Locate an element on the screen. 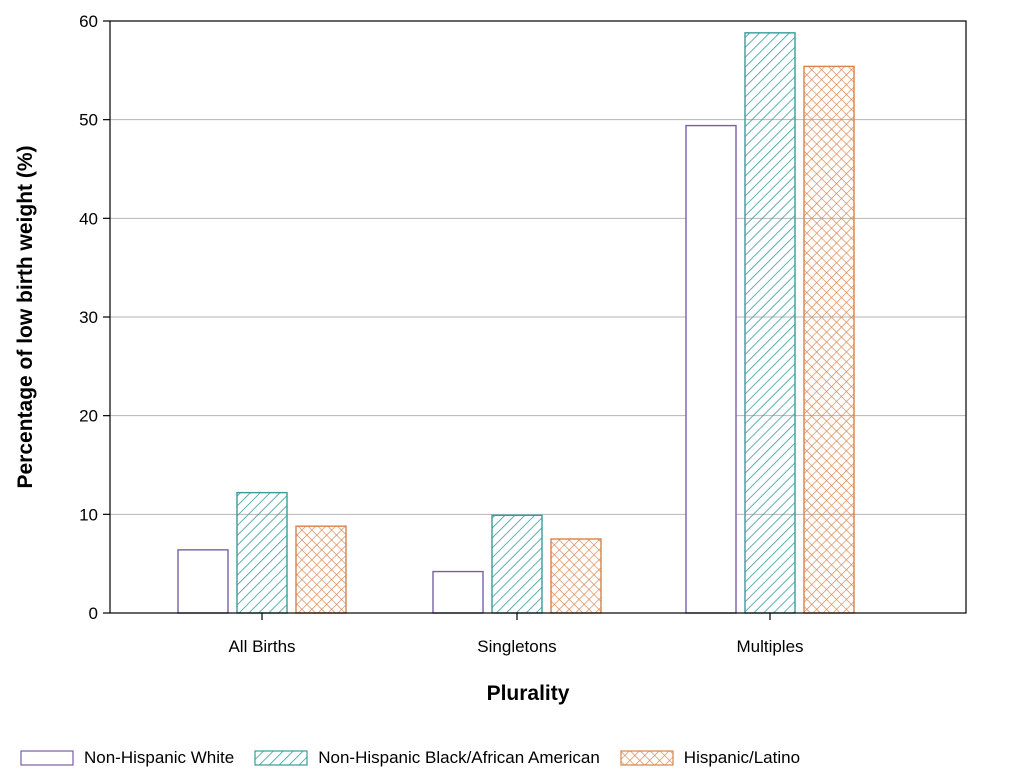 This screenshot has width=1024, height=776. x-axis-ticks: All Births Singletons Multiples is located at coordinates (516, 634).